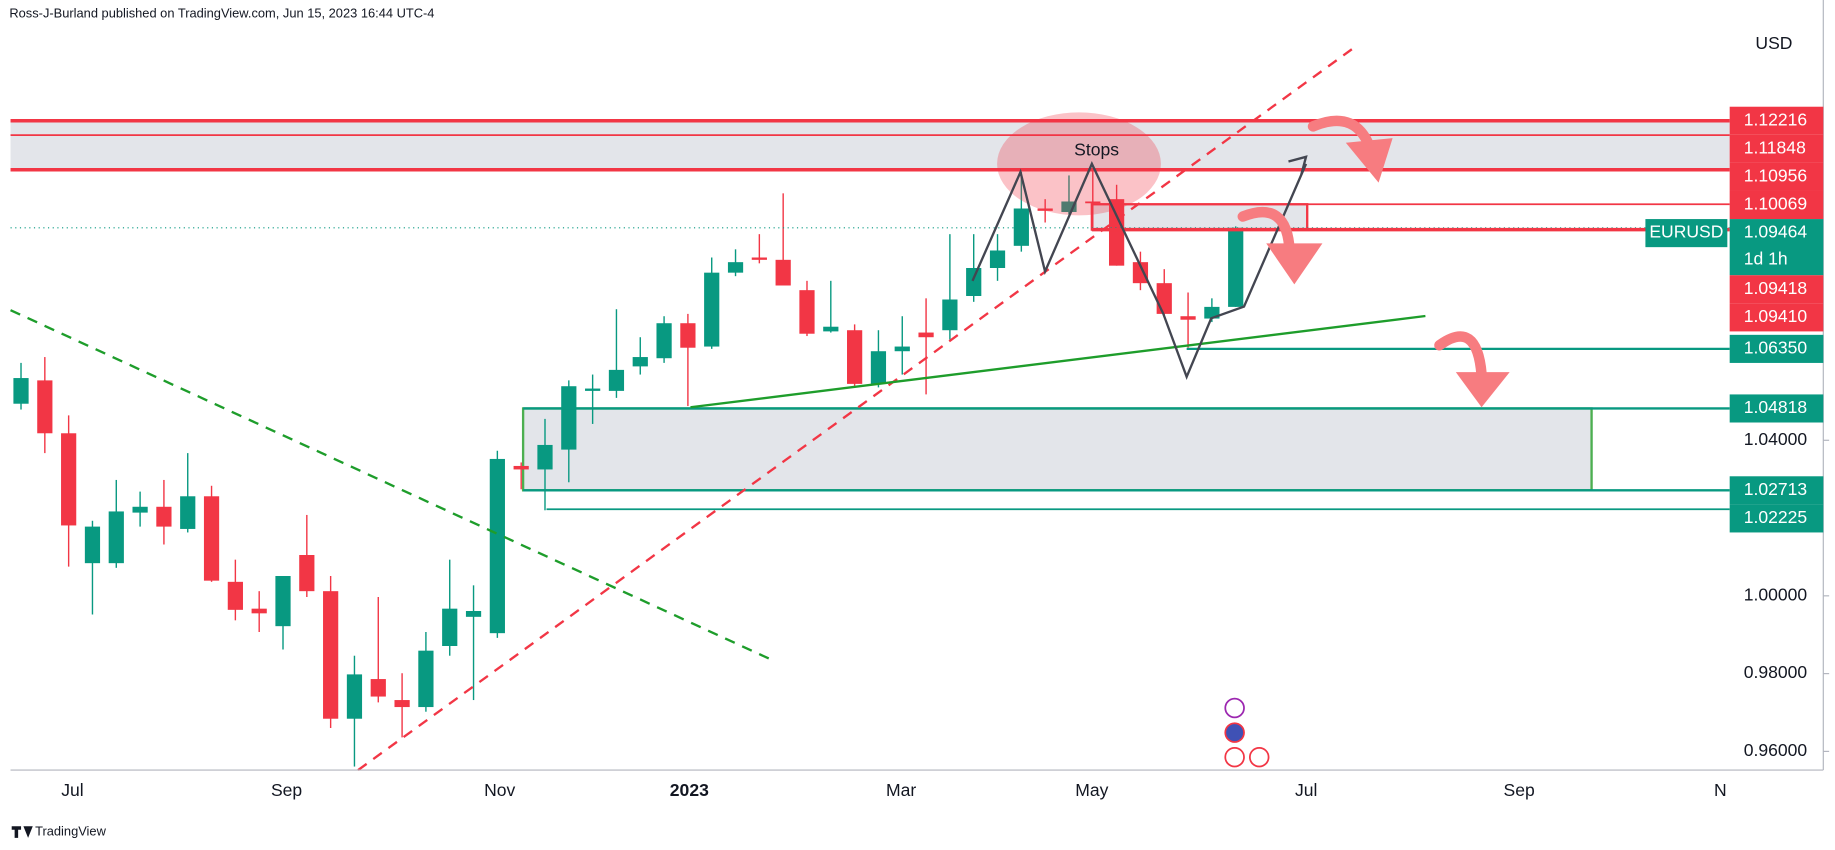 Image resolution: width=1835 pixels, height=850 pixels. Describe the element at coordinates (70, 830) in the screenshot. I see `footer: TradingView` at that location.